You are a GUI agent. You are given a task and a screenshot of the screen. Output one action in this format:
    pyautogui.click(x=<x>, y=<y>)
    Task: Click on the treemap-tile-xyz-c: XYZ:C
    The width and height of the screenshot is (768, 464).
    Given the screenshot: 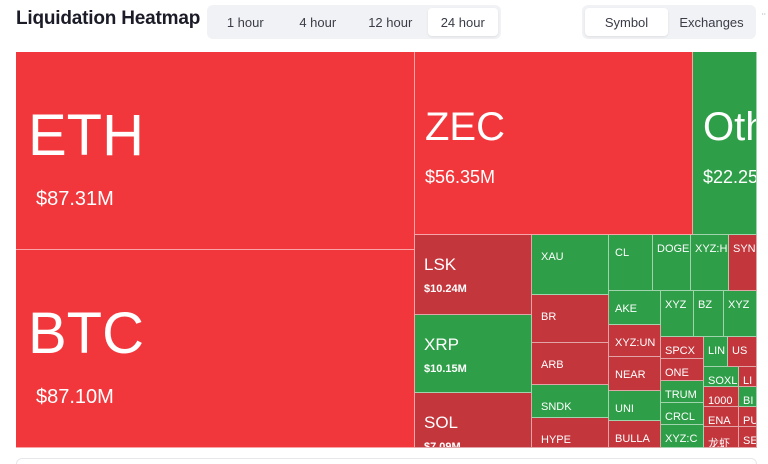 What is the action you would take?
    pyautogui.click(x=682, y=436)
    